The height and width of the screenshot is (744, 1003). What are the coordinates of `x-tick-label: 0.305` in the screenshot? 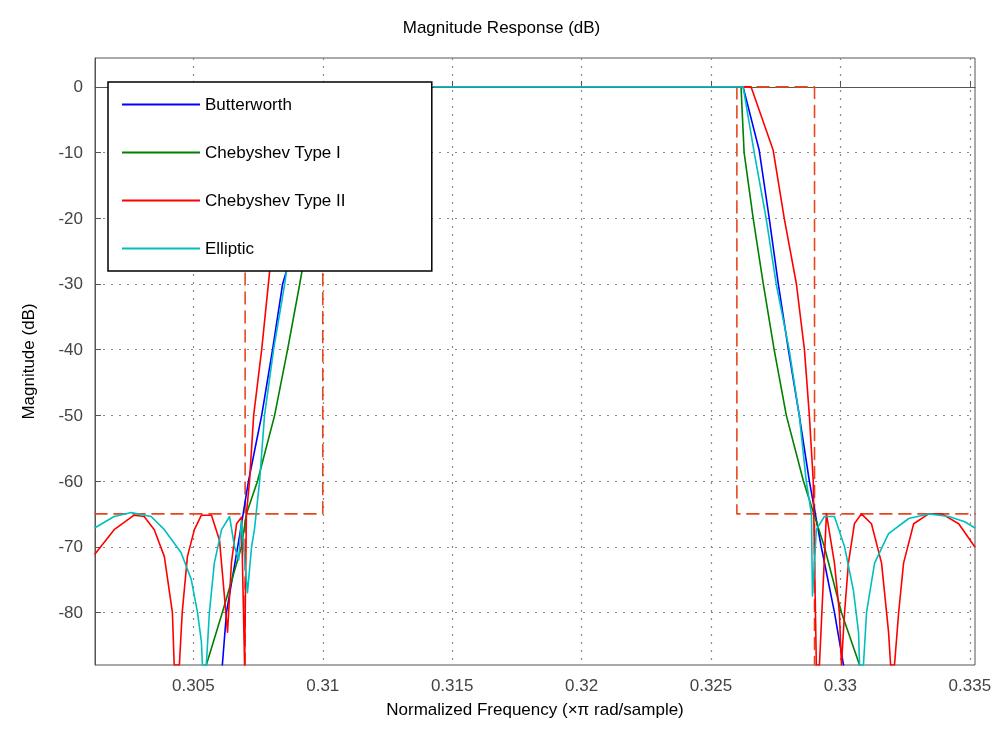 It's located at (193, 685).